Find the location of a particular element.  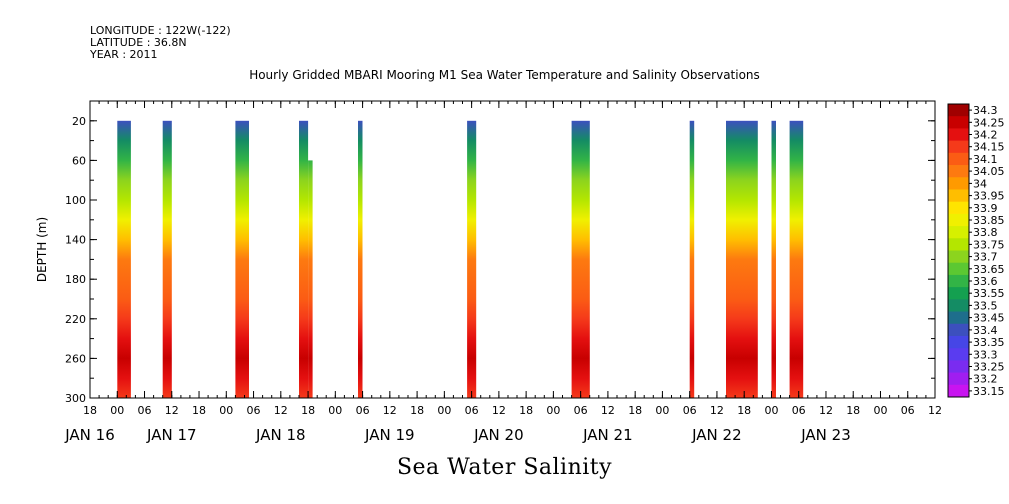

y-tick-label: 220 is located at coordinates (75, 319).